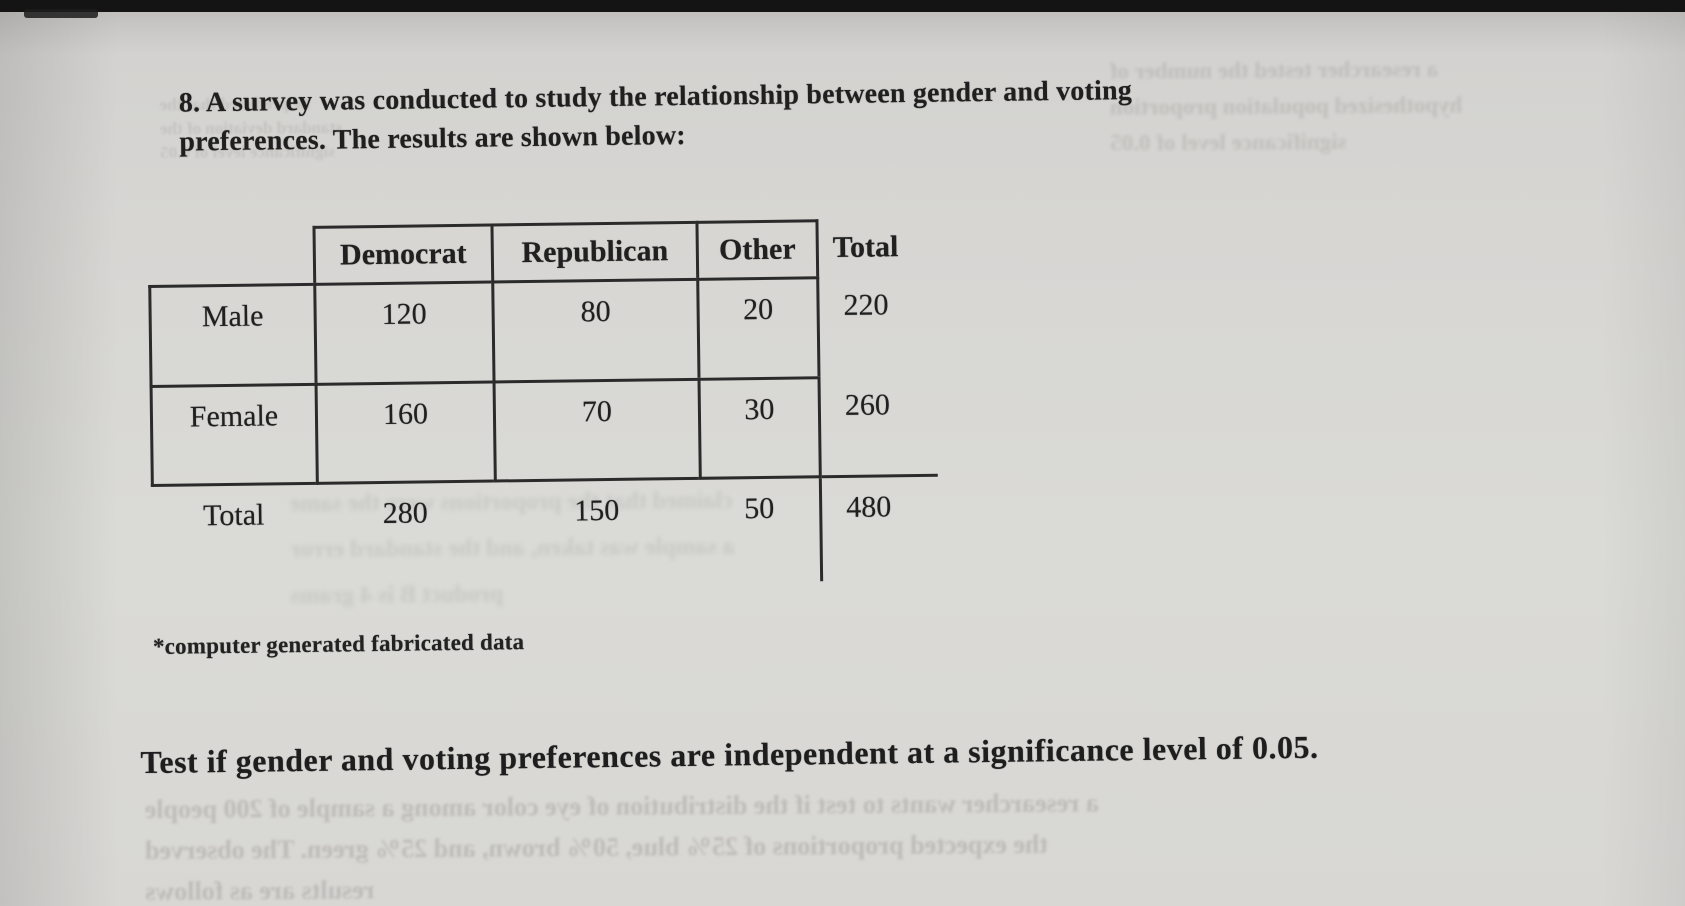 This screenshot has height=906, width=1685. What do you see at coordinates (867, 405) in the screenshot?
I see `cell-female-total: 260` at bounding box center [867, 405].